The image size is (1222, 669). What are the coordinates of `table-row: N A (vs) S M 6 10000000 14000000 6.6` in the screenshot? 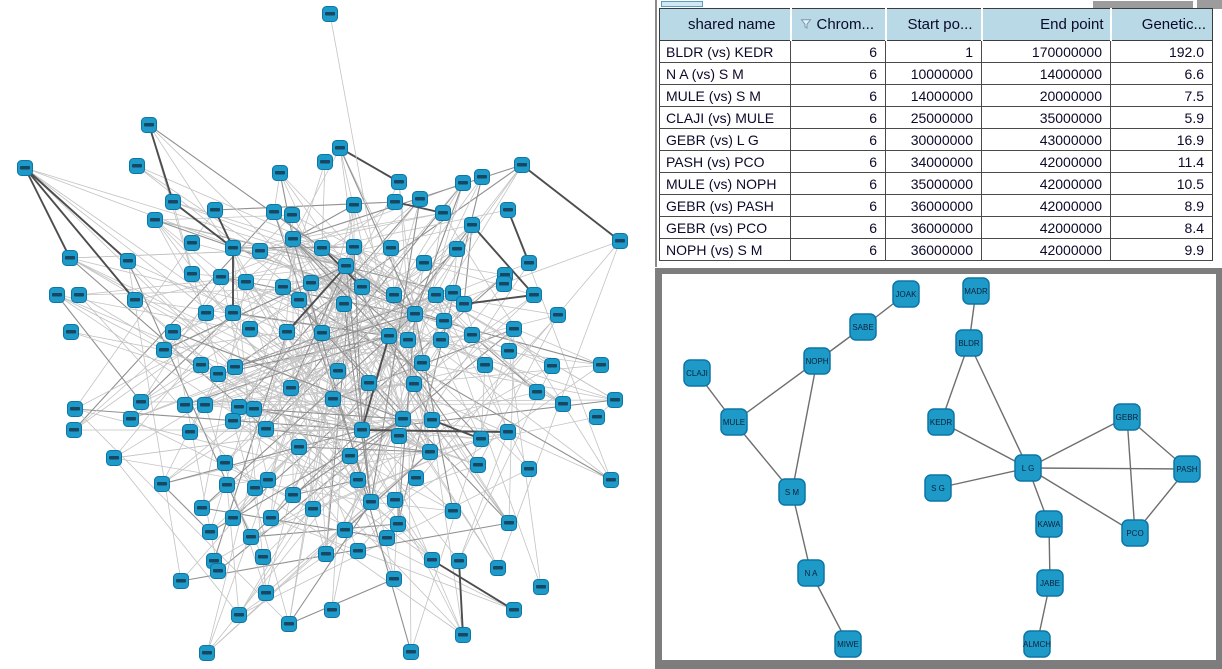 It's located at (936, 73).